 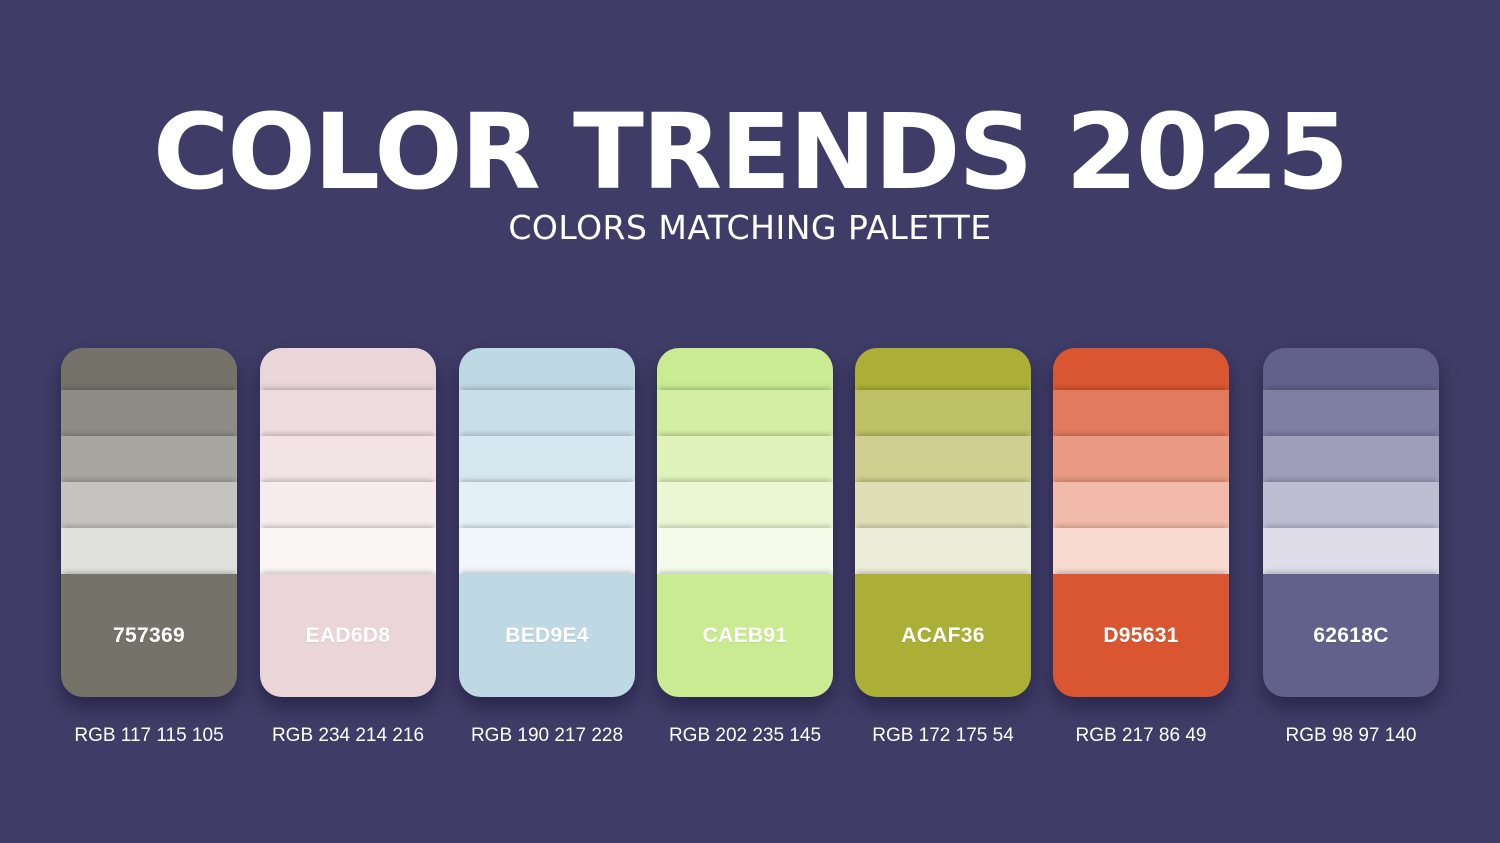 I want to click on palette-swatch-main: 62618C, so click(x=1351, y=635).